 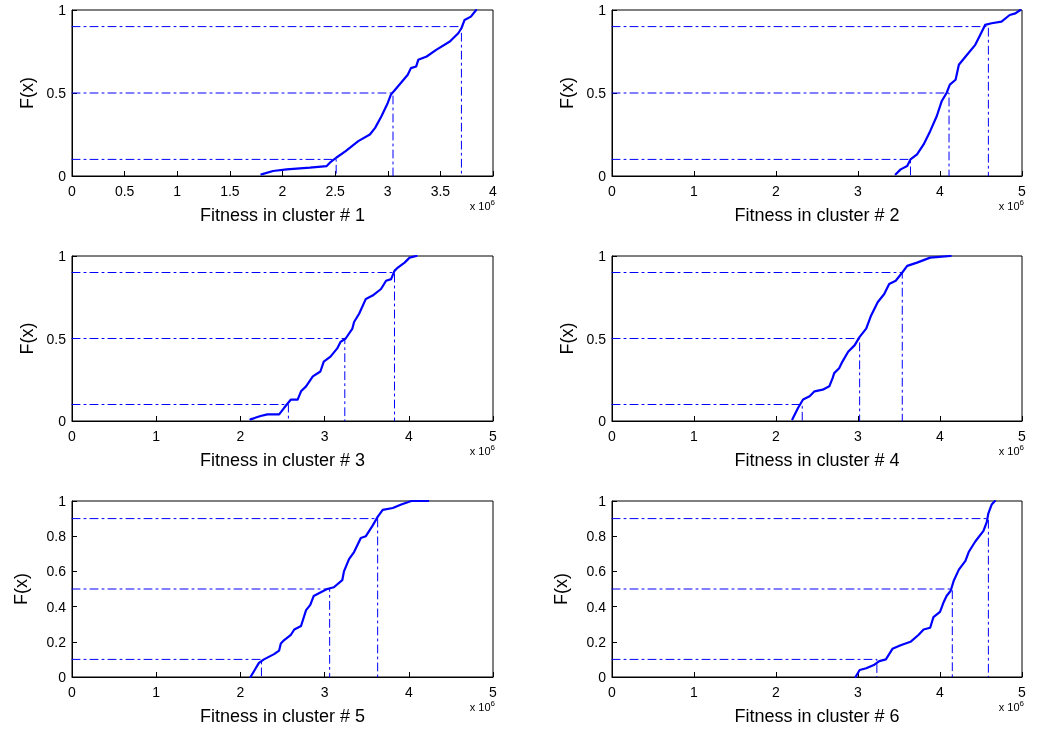 What do you see at coordinates (817, 716) in the screenshot?
I see `x-axis-title: Fitness in cluster # 6` at bounding box center [817, 716].